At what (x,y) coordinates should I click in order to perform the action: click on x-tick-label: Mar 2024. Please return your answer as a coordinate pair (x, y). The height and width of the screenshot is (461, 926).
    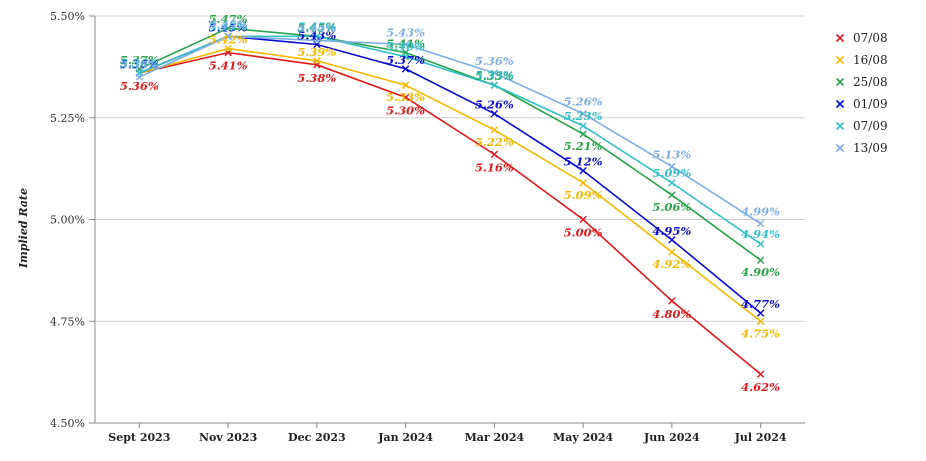
    Looking at the image, I should click on (495, 437).